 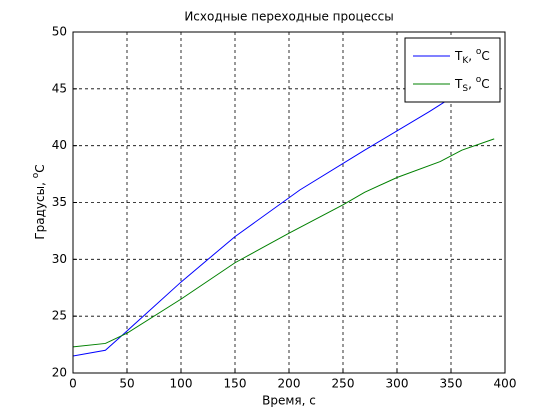 I want to click on chart-title: Исходные переходные процессы, so click(x=288, y=17).